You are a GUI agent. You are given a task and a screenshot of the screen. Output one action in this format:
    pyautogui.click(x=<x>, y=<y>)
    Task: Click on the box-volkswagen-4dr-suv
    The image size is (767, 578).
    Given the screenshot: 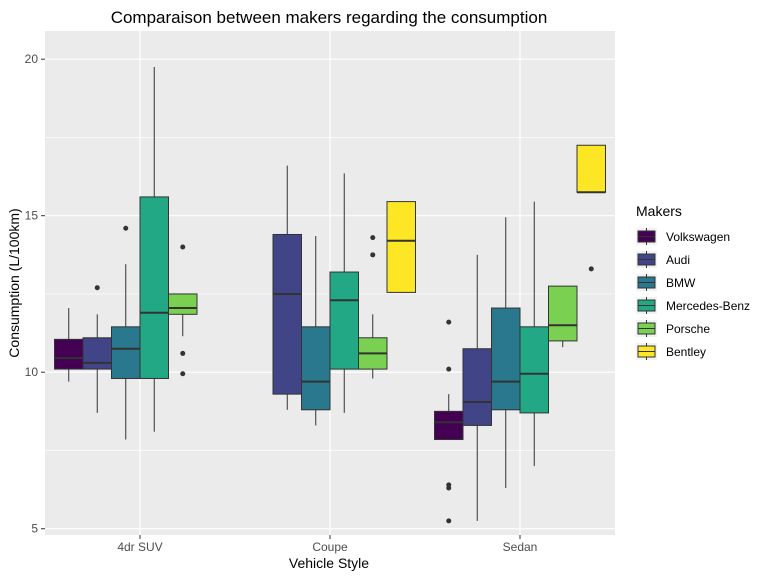 What is the action you would take?
    pyautogui.click(x=69, y=345)
    